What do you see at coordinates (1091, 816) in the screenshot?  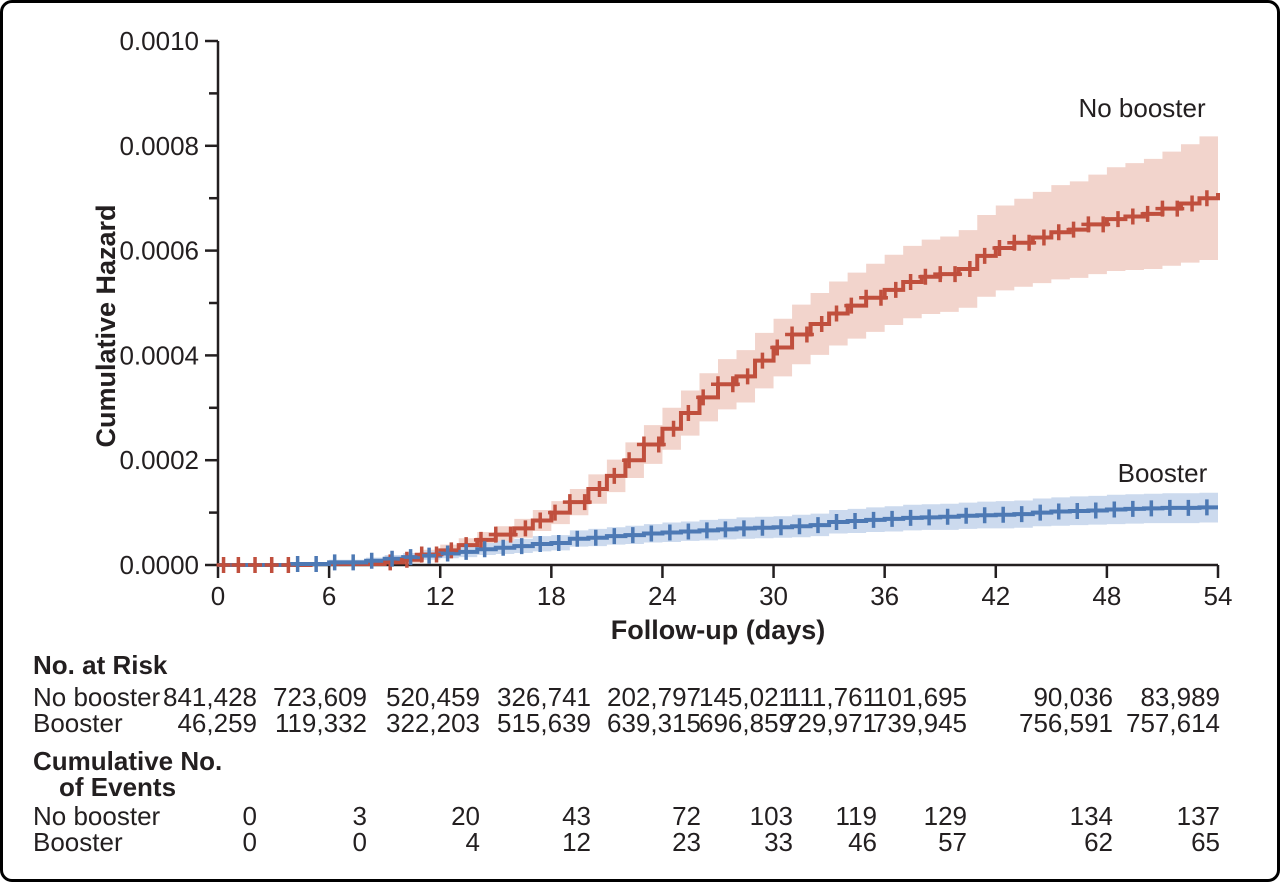 I see `events-row-no-booster-cell: 134` at bounding box center [1091, 816].